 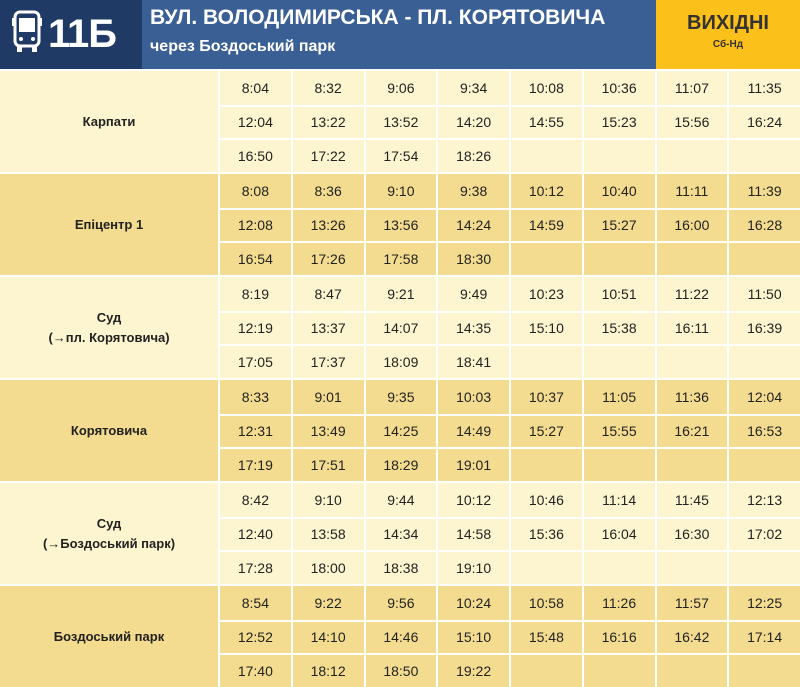 What do you see at coordinates (400, 670) in the screenshot?
I see `time-cell: 18:50` at bounding box center [400, 670].